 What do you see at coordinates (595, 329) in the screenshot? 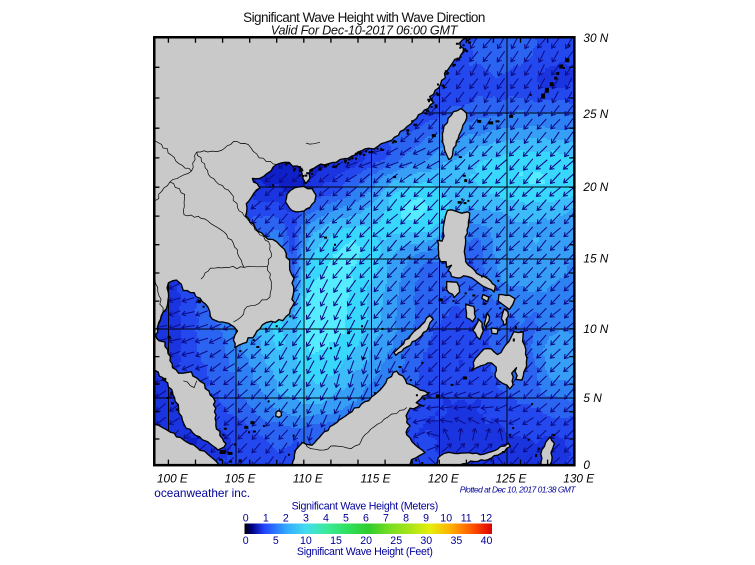
I see `svg-text: 10 N` at bounding box center [595, 329].